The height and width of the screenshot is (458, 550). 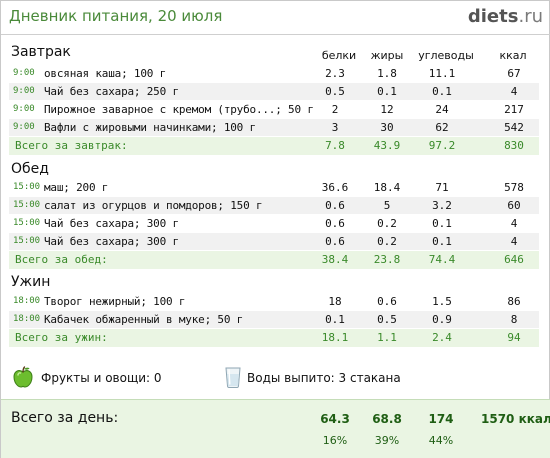 I want to click on brand-logo: diets.ru, so click(x=505, y=16).